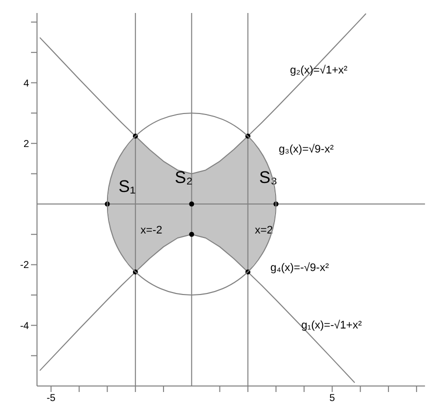 This screenshot has height=419, width=435. Describe the element at coordinates (183, 177) in the screenshot. I see `annotation: S₂` at that location.